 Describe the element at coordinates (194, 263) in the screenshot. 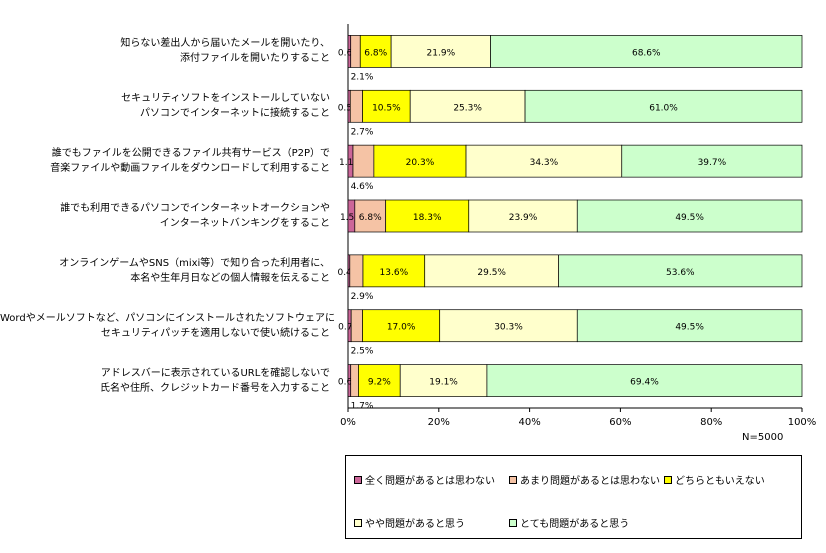

I see `category-label-line: オンラインゲームやSNS（mixi等）で知り合った利用者に、` at that location.